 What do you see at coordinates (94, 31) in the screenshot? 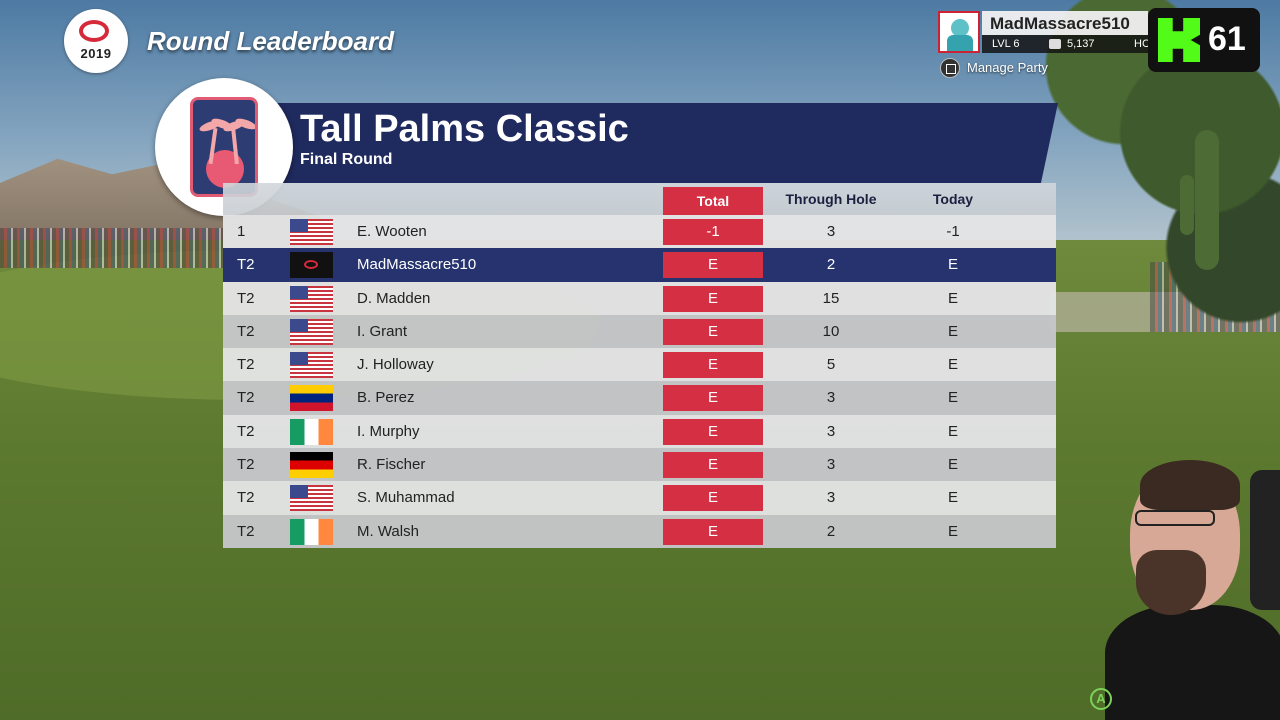
I see `logo-ring-icon` at bounding box center [94, 31].